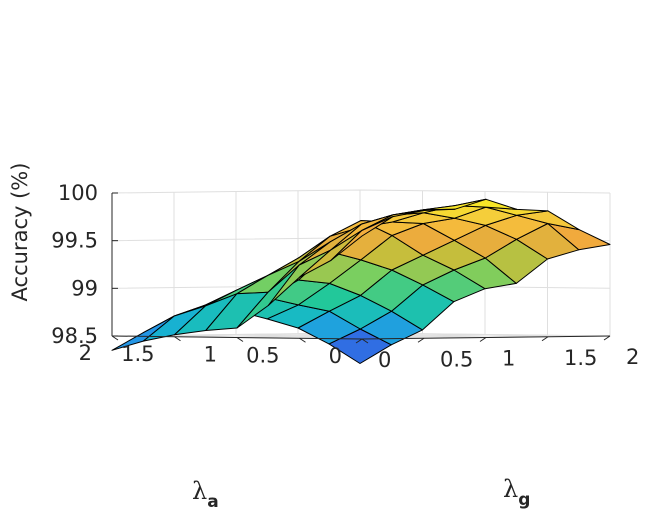 Image resolution: width=647 pixels, height=521 pixels. Describe the element at coordinates (84, 288) in the screenshot. I see `z-tick-label: 99` at that location.